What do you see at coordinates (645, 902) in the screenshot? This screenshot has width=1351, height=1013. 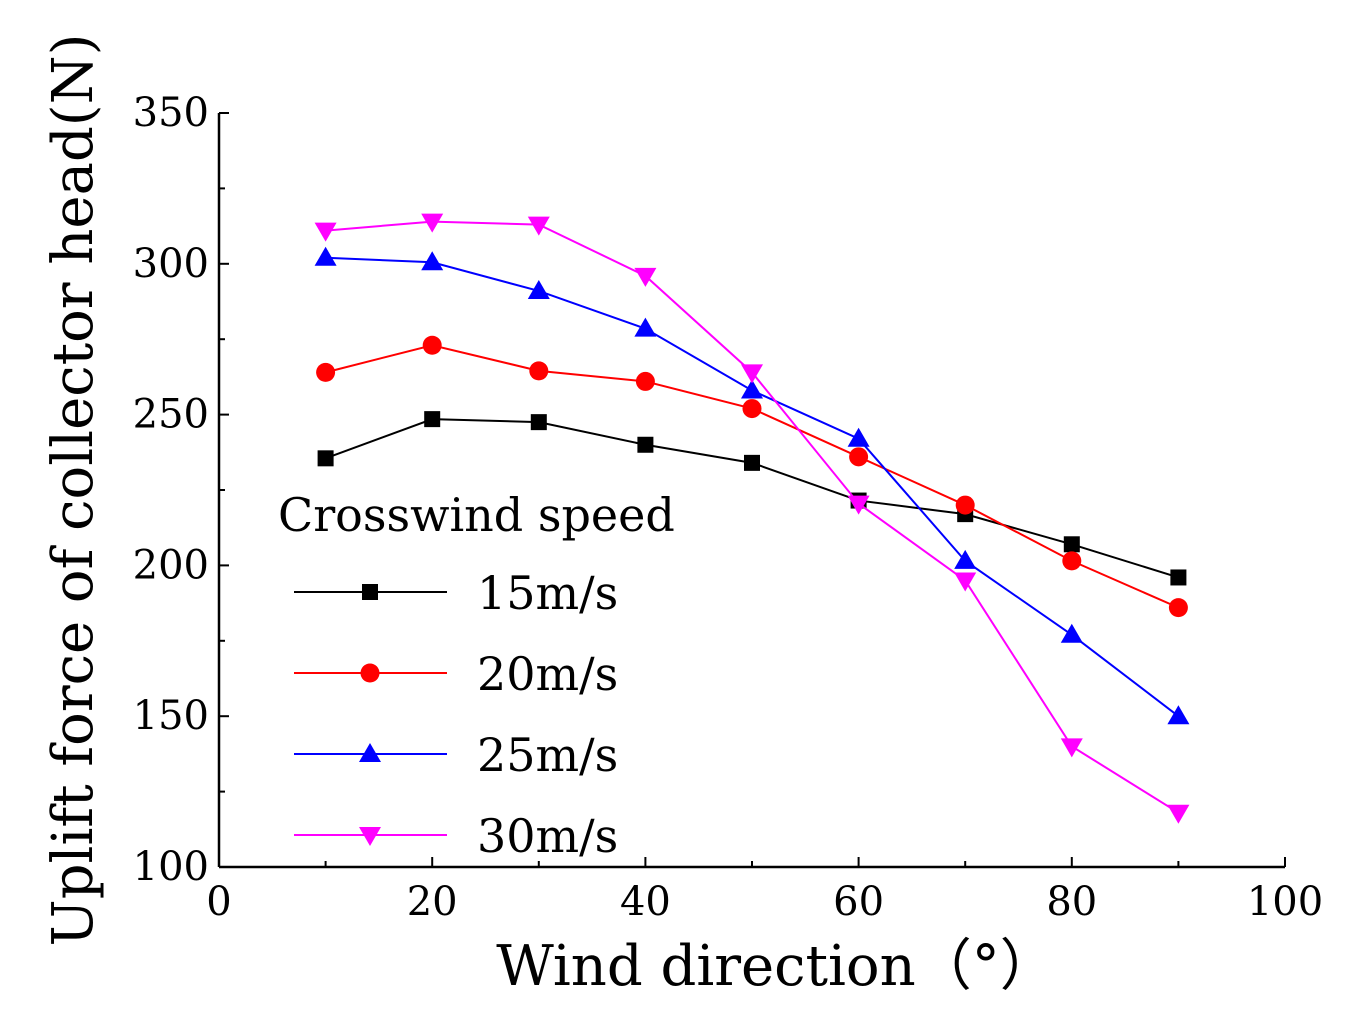 I see `x-tick-label: 40` at bounding box center [645, 902].